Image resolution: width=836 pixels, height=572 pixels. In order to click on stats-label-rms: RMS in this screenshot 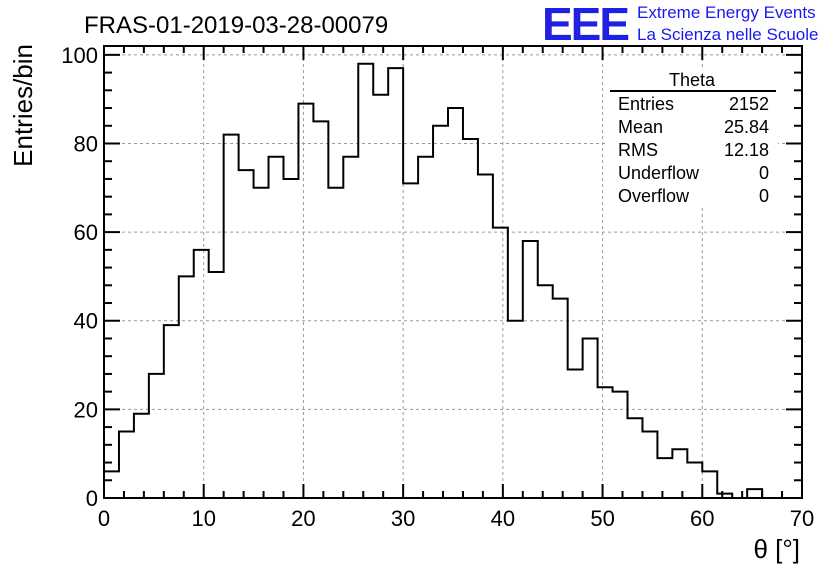, I will do `click(638, 150)`.